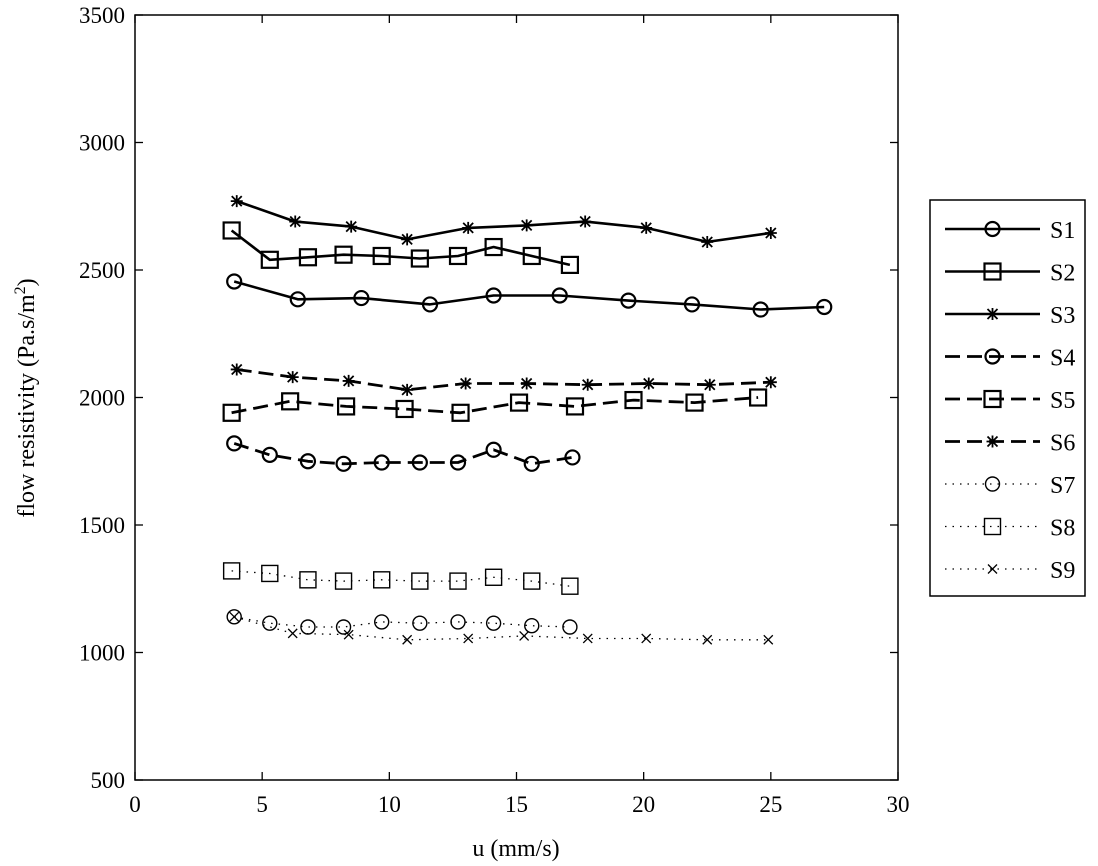 The width and height of the screenshot is (1098, 866). Describe the element at coordinates (1062, 359) in the screenshot. I see `legend-label-s4: S4` at that location.